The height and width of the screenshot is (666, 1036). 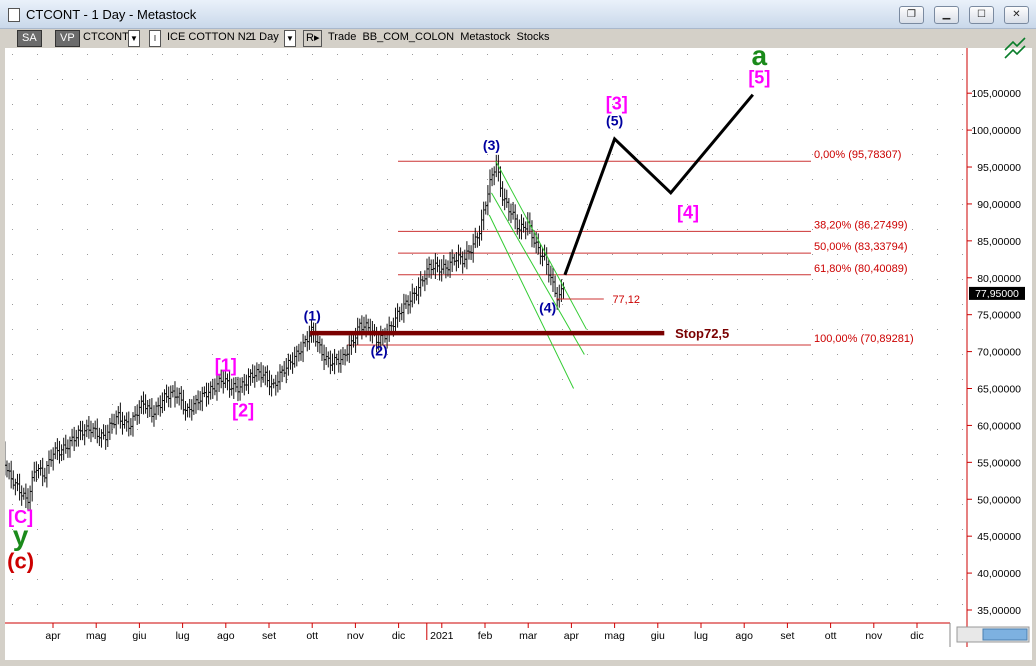 What do you see at coordinates (1015, 48) in the screenshot?
I see `chart-tools-icon` at bounding box center [1015, 48].